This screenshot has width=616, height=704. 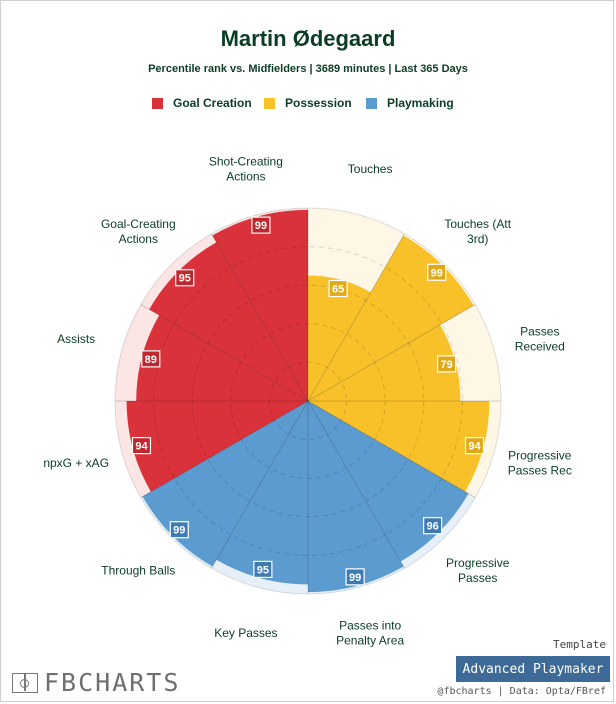 What do you see at coordinates (245, 633) in the screenshot?
I see `category-label-key-passes: Key Passes` at bounding box center [245, 633].